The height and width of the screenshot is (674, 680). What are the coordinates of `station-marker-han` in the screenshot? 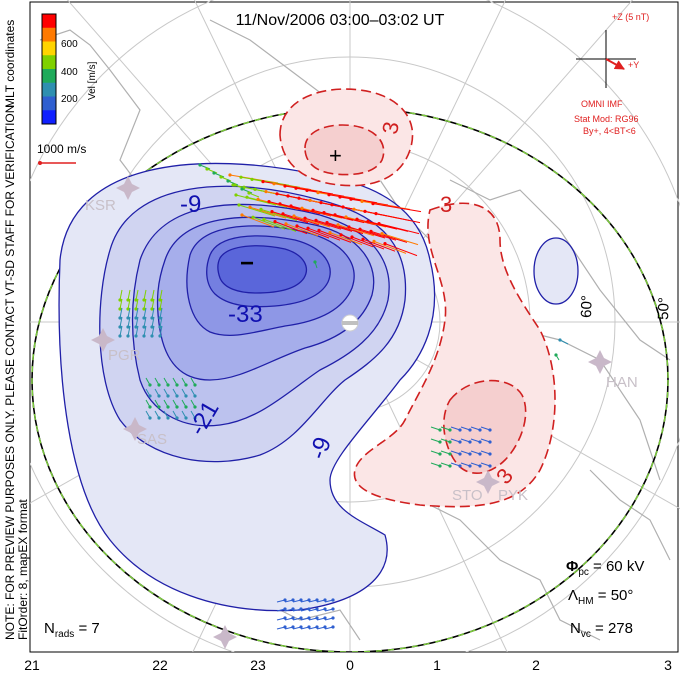 It's located at (600, 362).